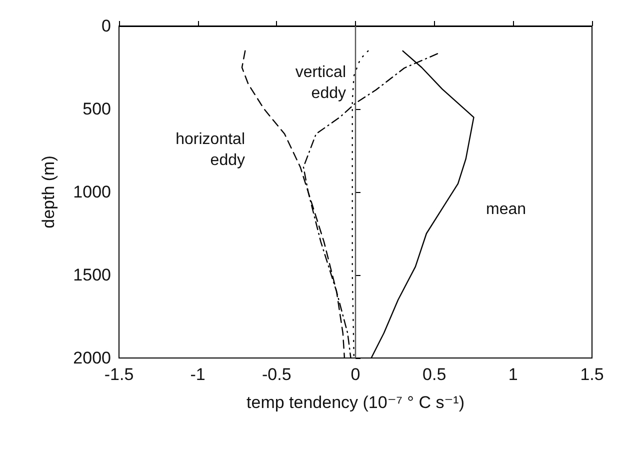 The height and width of the screenshot is (468, 627). I want to click on x-tick-label: 0, so click(355, 374).